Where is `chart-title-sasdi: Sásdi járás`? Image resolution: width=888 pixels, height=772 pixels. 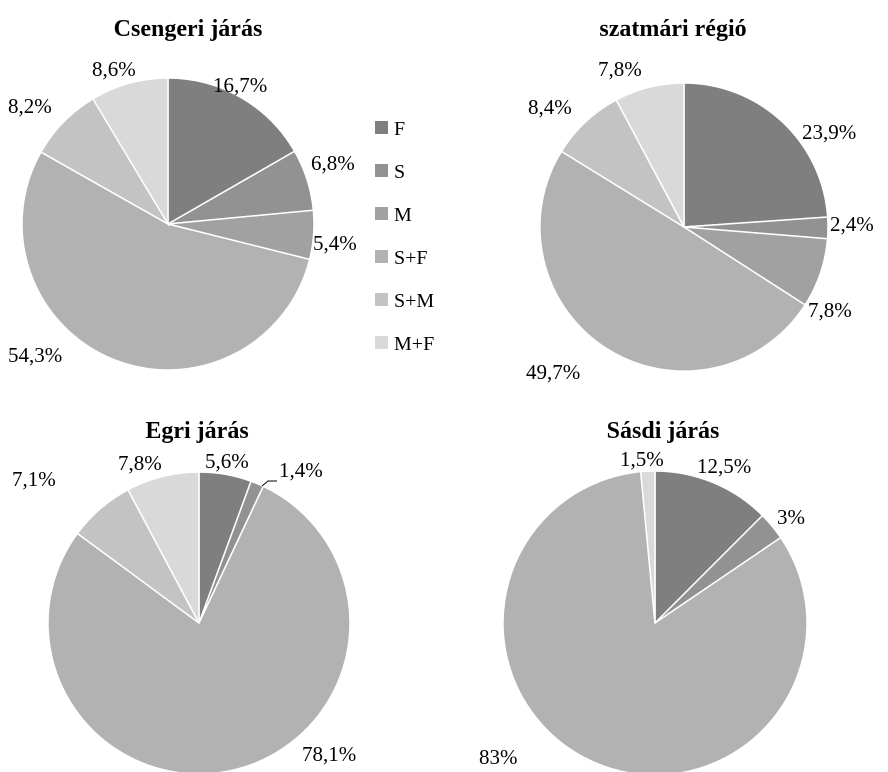 chart-title-sasdi: Sásdi járás is located at coordinates (663, 431).